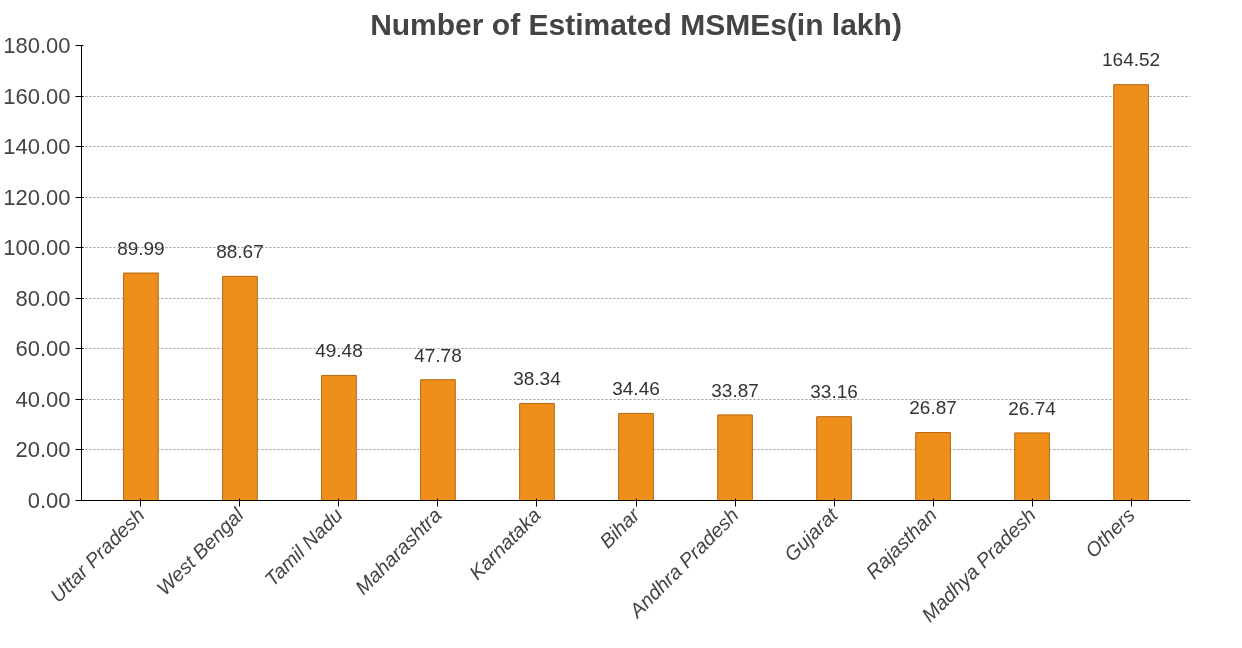  Describe the element at coordinates (1032, 408) in the screenshot. I see `data-label: 26.74` at that location.